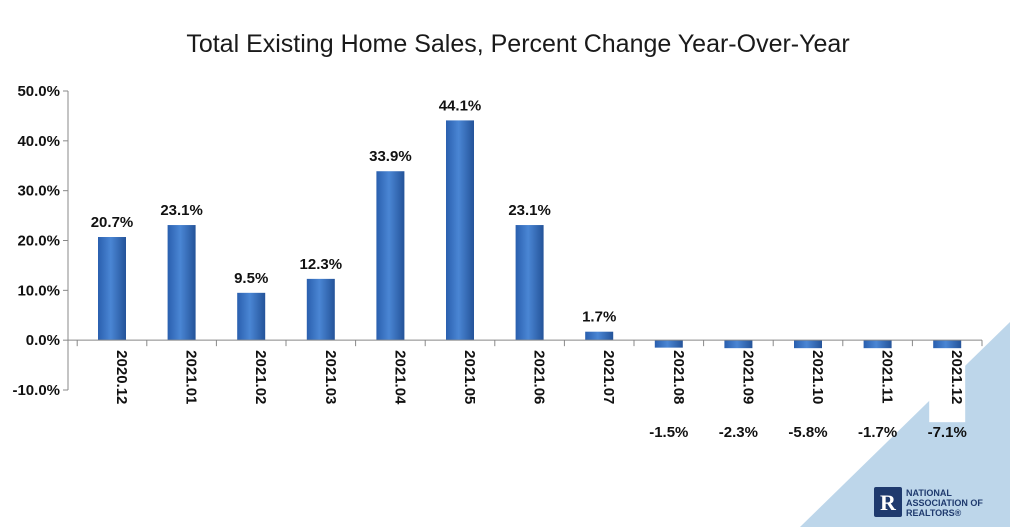 The height and width of the screenshot is (527, 1010). I want to click on data-label: 20.7%, so click(112, 222).